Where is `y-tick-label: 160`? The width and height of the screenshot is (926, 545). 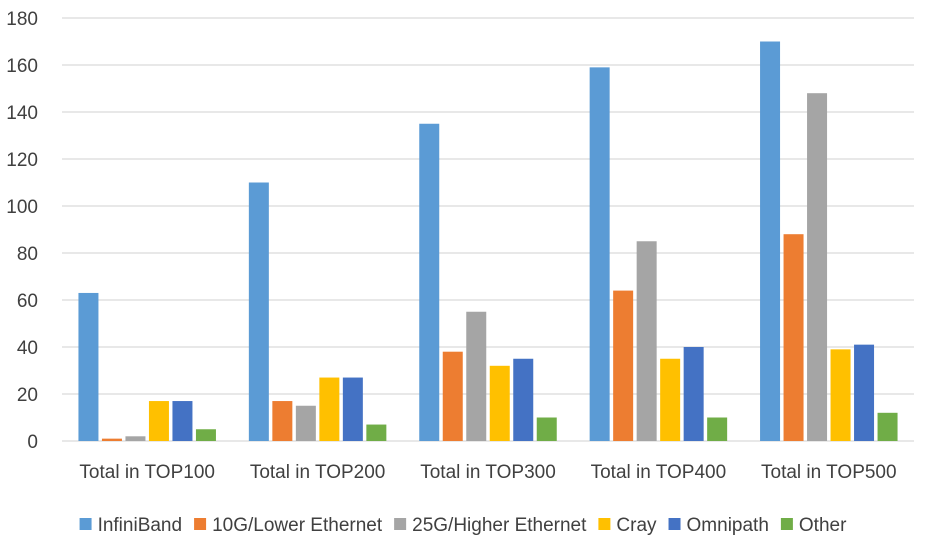 y-tick-label: 160 is located at coordinates (22, 66).